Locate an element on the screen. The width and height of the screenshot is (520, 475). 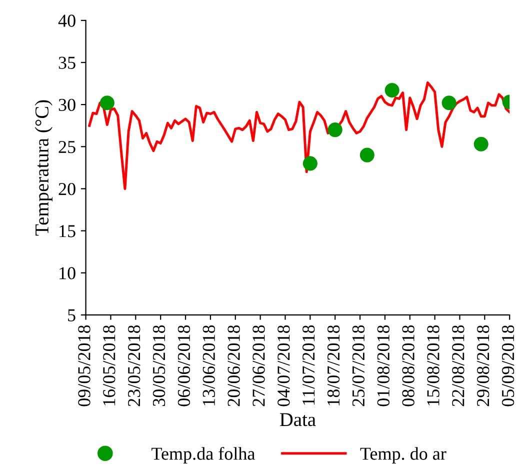
x-tick-label: 08/08/2018 is located at coordinates (408, 365).